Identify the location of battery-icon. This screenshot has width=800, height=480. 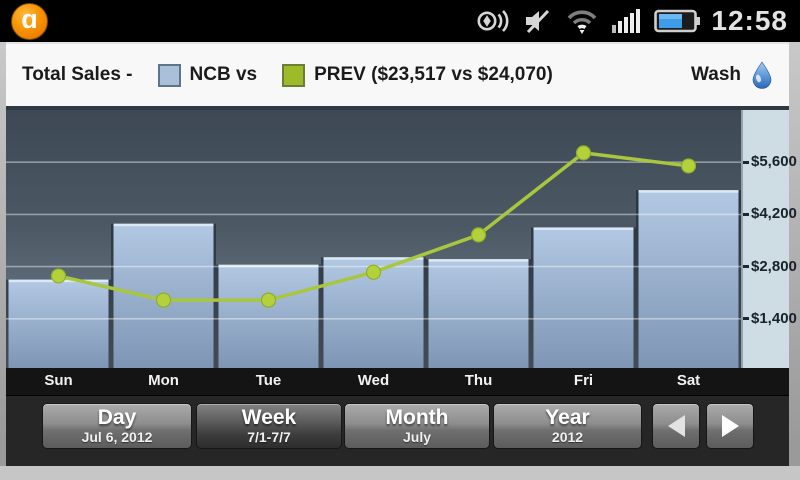
(677, 21).